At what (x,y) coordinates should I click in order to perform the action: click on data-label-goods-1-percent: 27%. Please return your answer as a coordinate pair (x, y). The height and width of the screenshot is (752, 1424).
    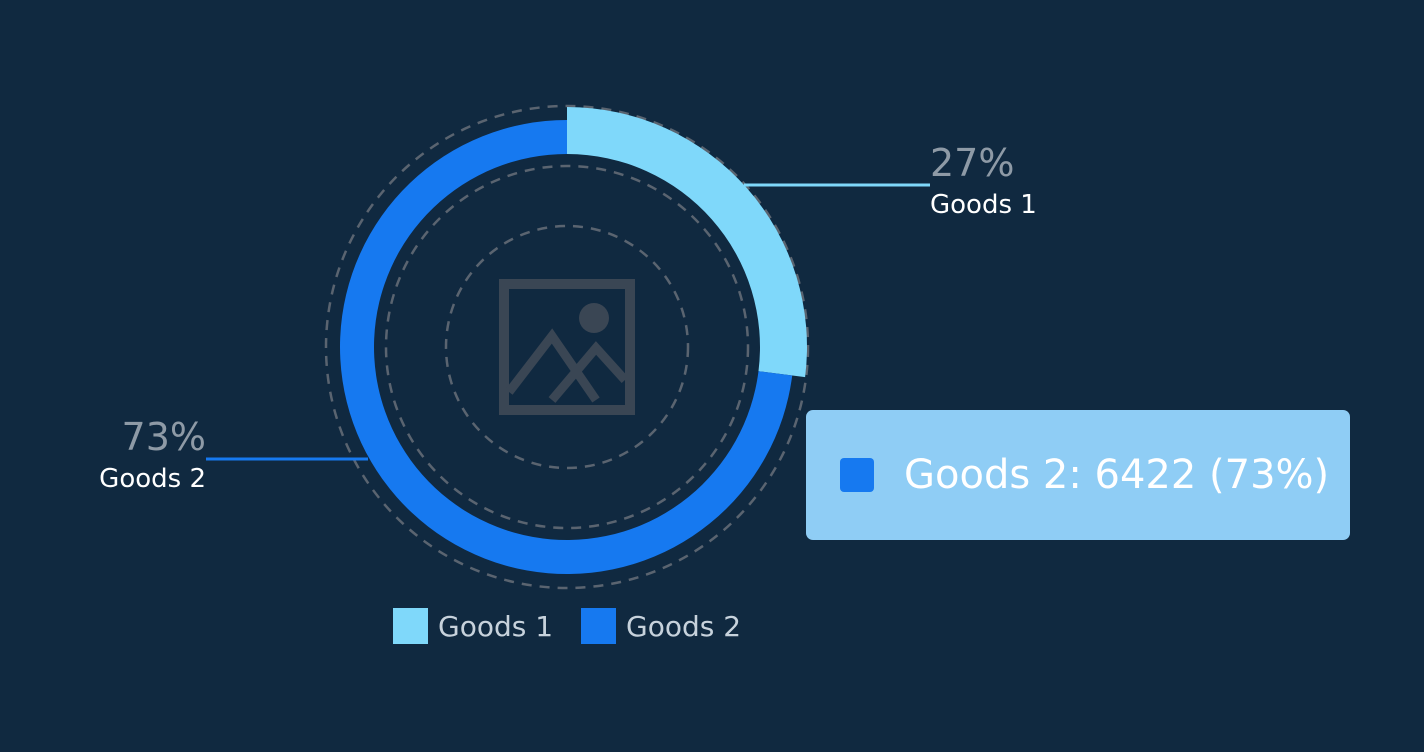
    Looking at the image, I should click on (972, 163).